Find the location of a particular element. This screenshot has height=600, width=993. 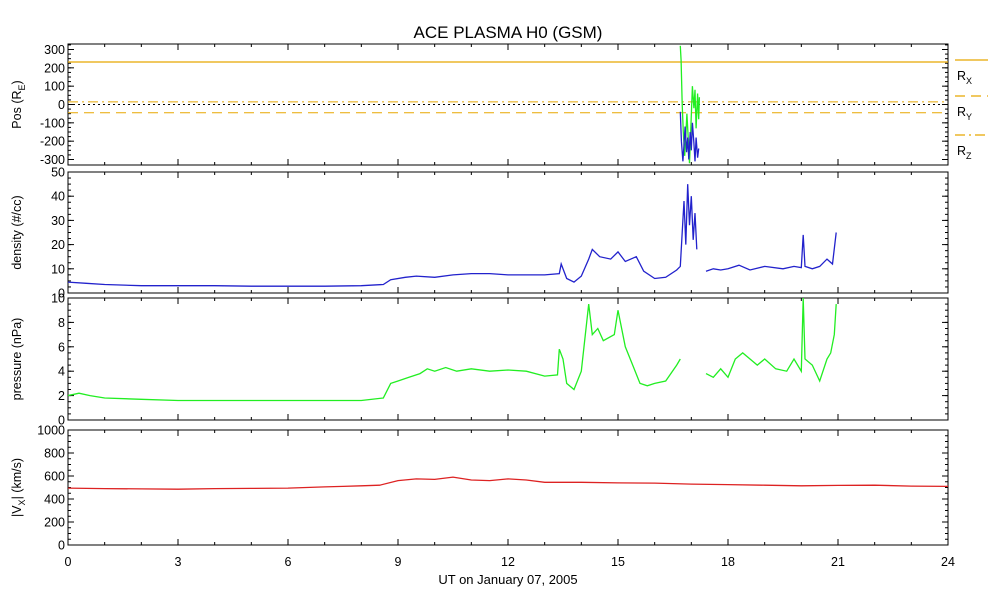

pos-ytick-label: 300 is located at coordinates (54, 50).